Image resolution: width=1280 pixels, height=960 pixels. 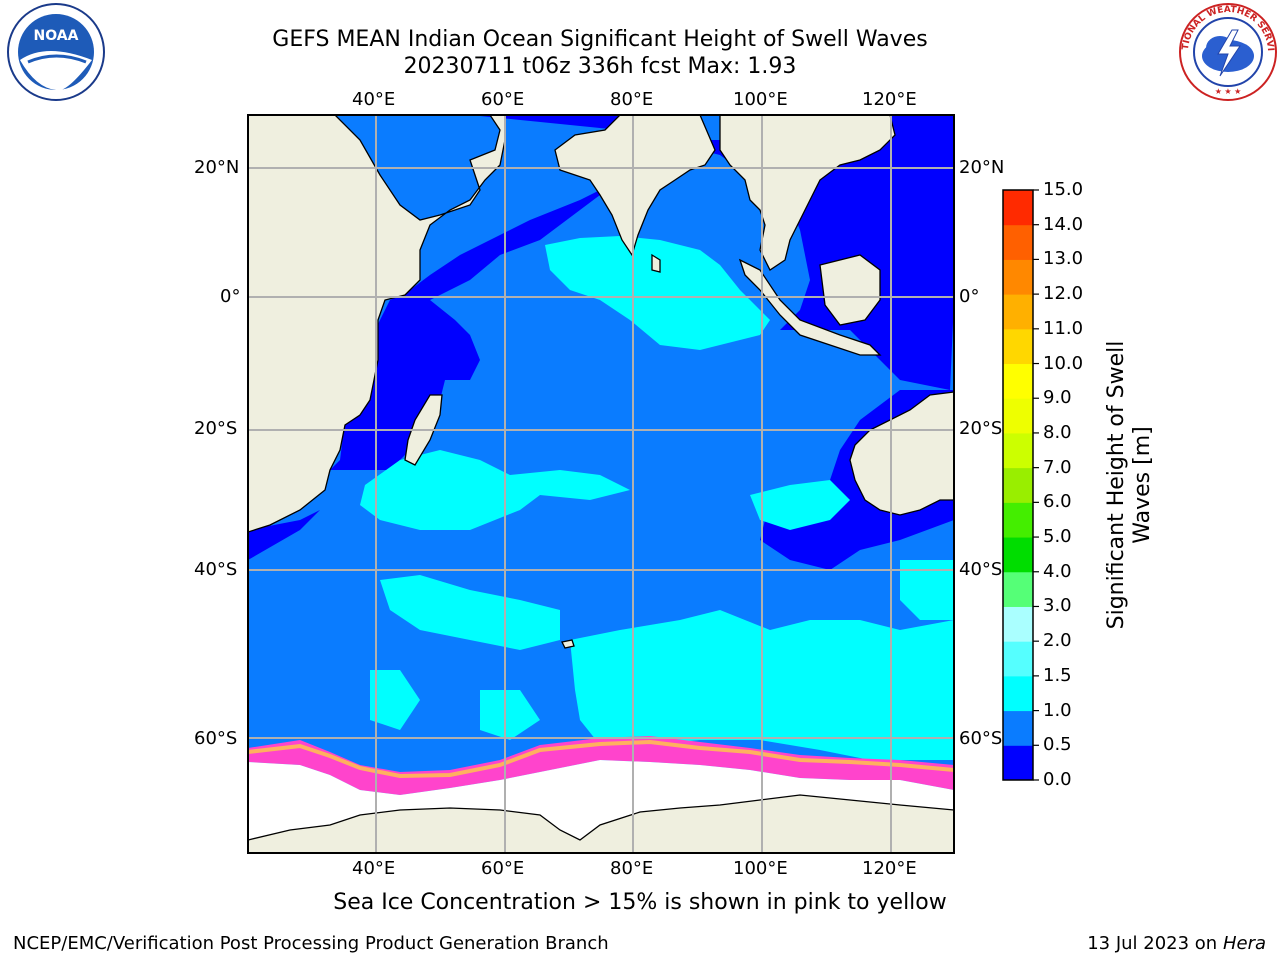 What do you see at coordinates (1057, 745) in the screenshot?
I see `colorbar-tick-label: 0.5` at bounding box center [1057, 745].